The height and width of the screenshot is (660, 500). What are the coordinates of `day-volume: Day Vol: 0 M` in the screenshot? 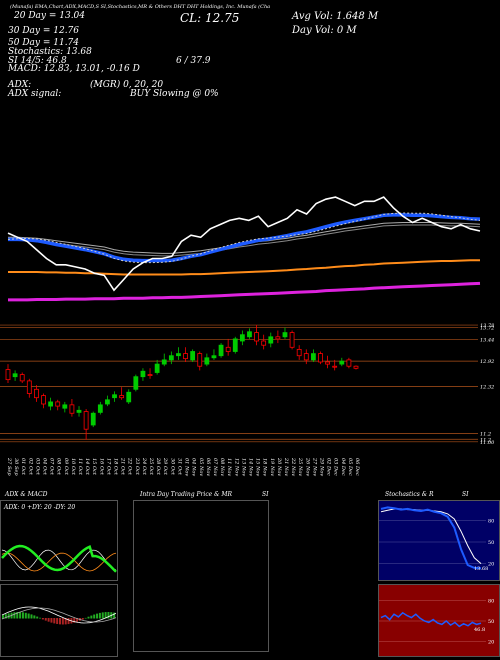 It's located at (324, 30).